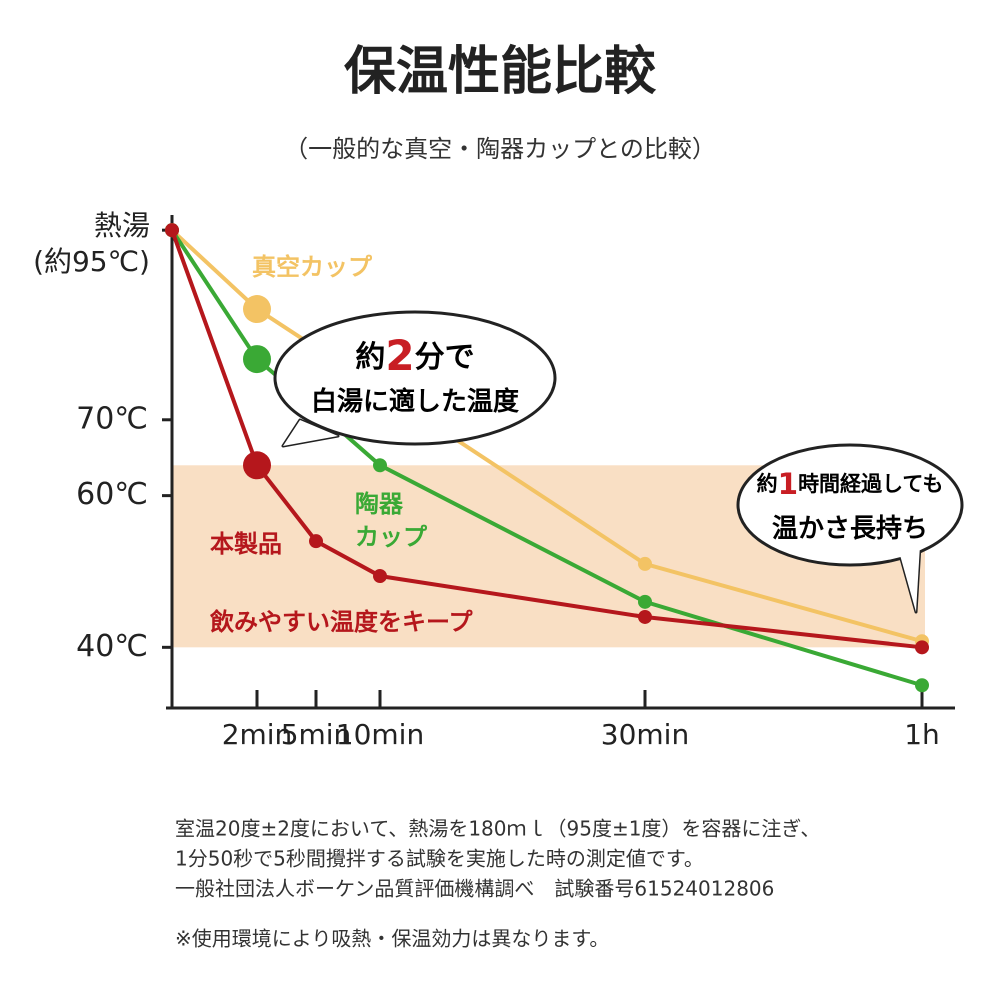 Image resolution: width=1000 pixels, height=1000 pixels. I want to click on x-tick-label: 1h, so click(922, 734).